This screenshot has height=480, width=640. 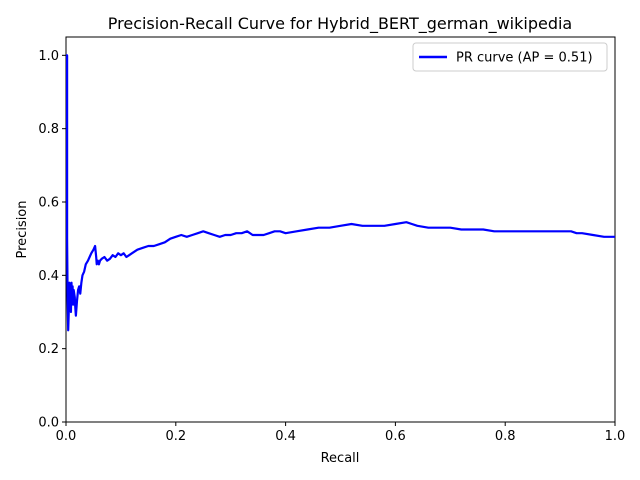 I want to click on y-tick-label: 0.0, so click(x=48, y=423).